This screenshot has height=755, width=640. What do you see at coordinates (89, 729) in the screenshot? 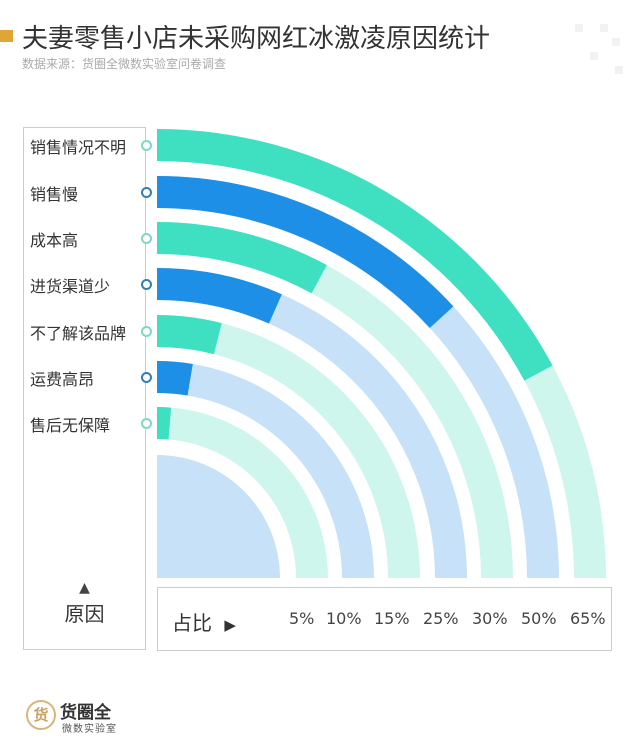
I see `logo-subtitle: 微数实验室` at bounding box center [89, 729].